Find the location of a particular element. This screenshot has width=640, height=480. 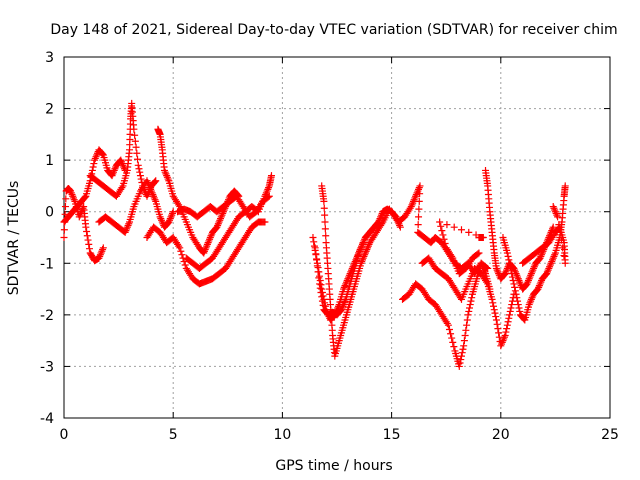

series-arc-a is located at coordinates (83, 225).